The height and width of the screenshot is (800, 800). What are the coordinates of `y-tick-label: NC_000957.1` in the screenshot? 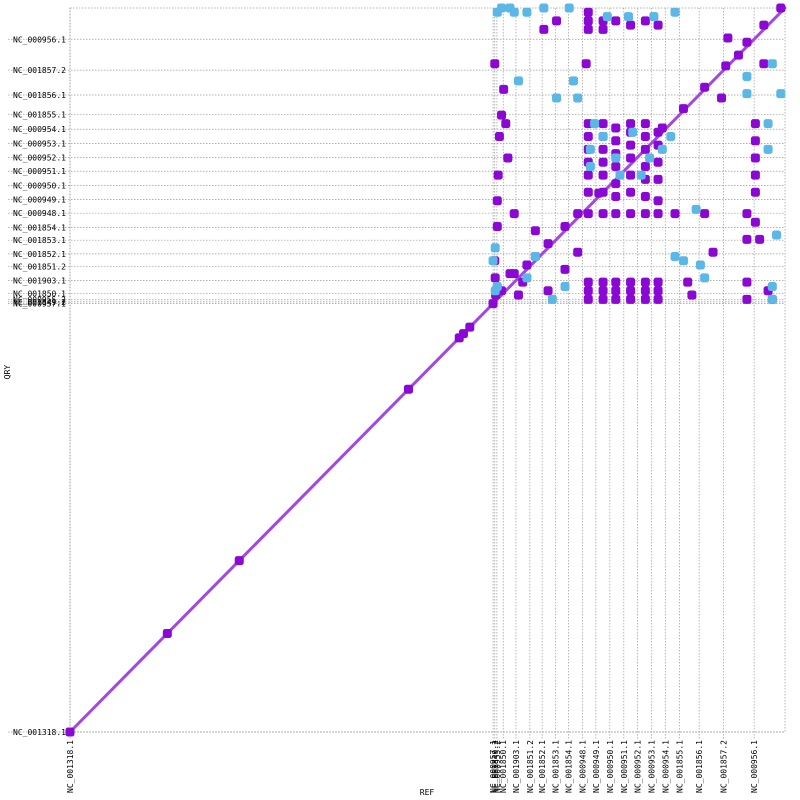 It's located at (39, 304).